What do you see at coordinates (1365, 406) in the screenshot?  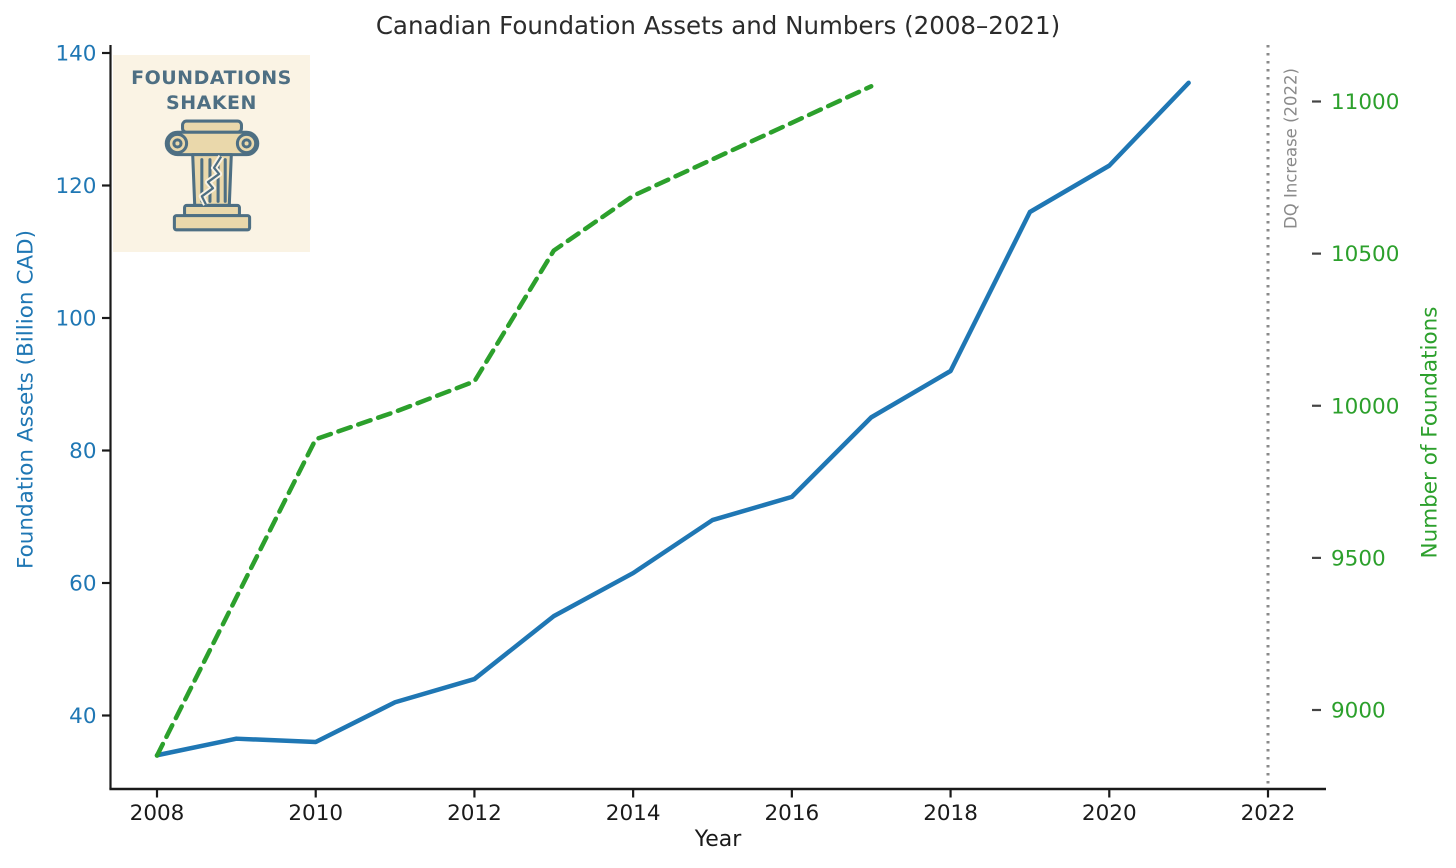 I see `right-tick-label: 10000` at bounding box center [1365, 406].